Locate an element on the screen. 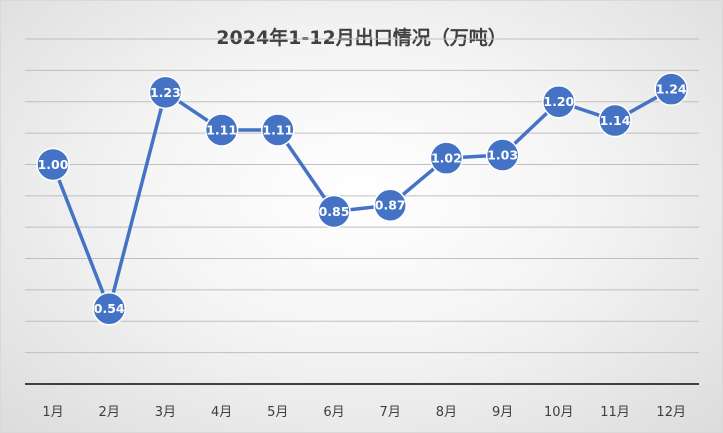 This screenshot has height=433, width=723. data-label: 0.54 is located at coordinates (109, 308).